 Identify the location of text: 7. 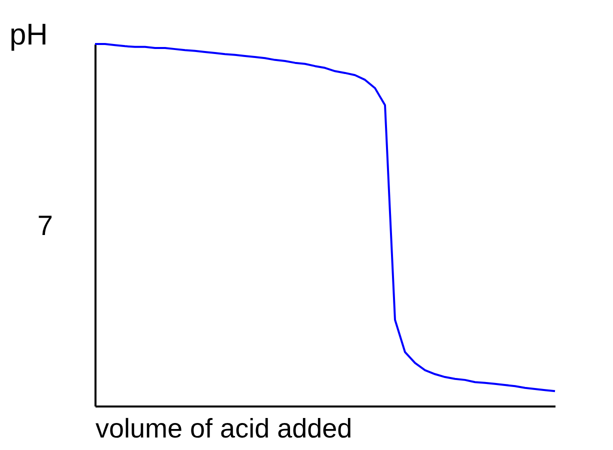
(45, 225).